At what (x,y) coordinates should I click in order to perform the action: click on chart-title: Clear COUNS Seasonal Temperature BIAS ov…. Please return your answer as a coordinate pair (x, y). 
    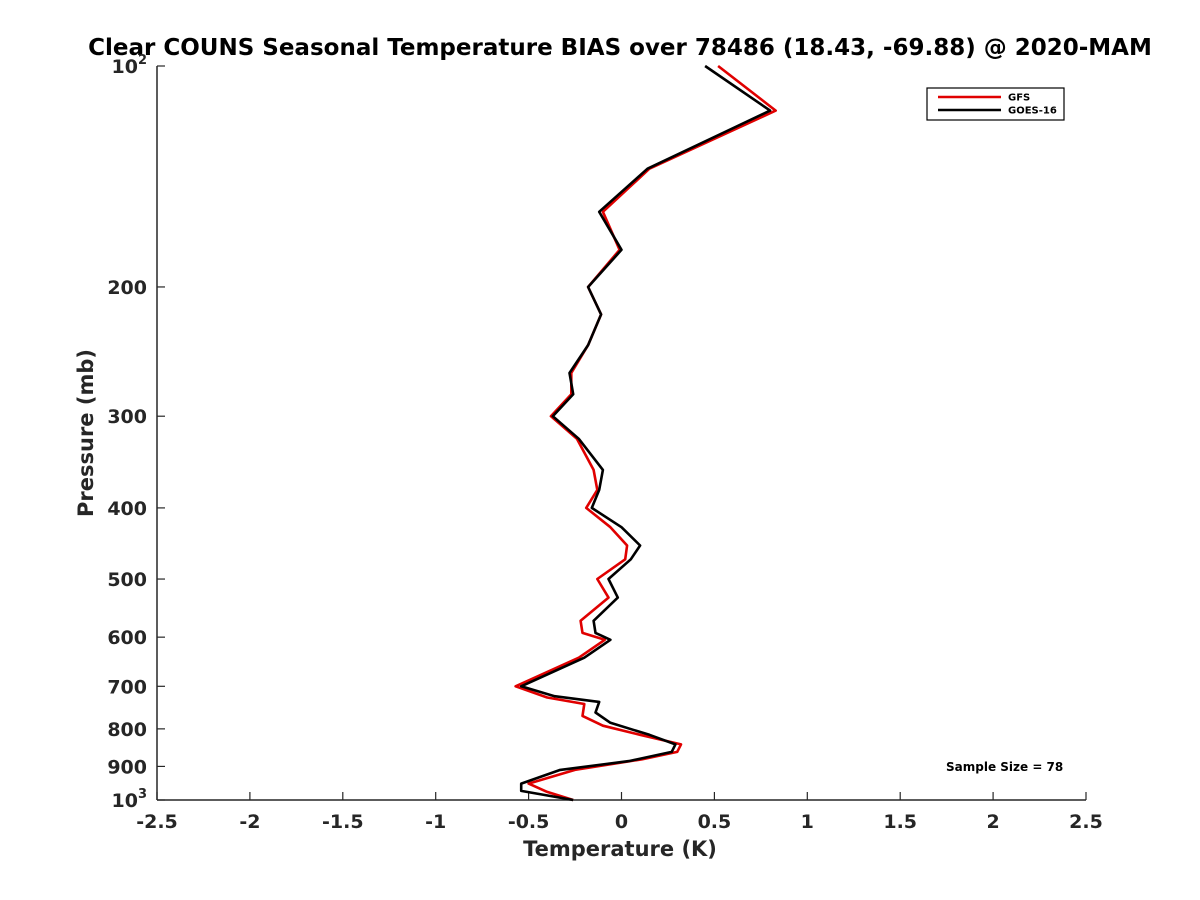
    Looking at the image, I should click on (620, 48).